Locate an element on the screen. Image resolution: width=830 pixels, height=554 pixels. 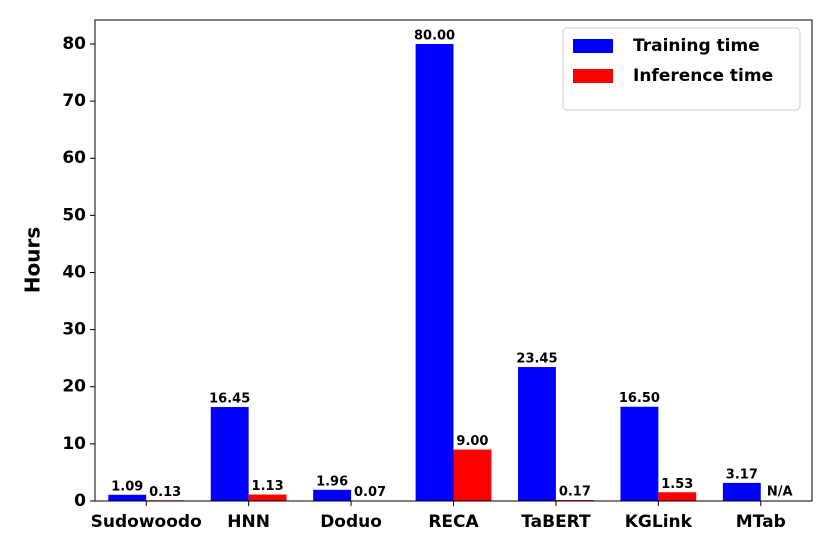
value-label: 16.50 is located at coordinates (639, 398).